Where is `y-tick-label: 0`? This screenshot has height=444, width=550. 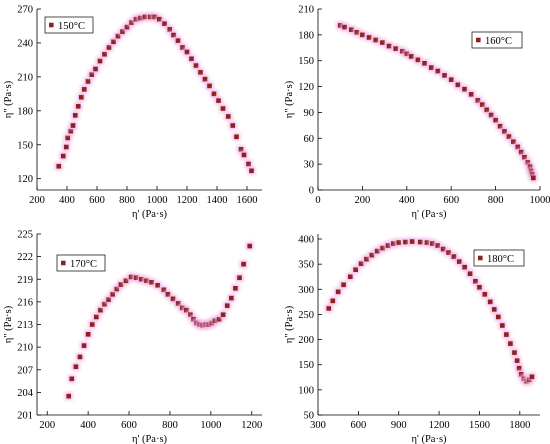 y-tick-label: 0 is located at coordinates (311, 191).